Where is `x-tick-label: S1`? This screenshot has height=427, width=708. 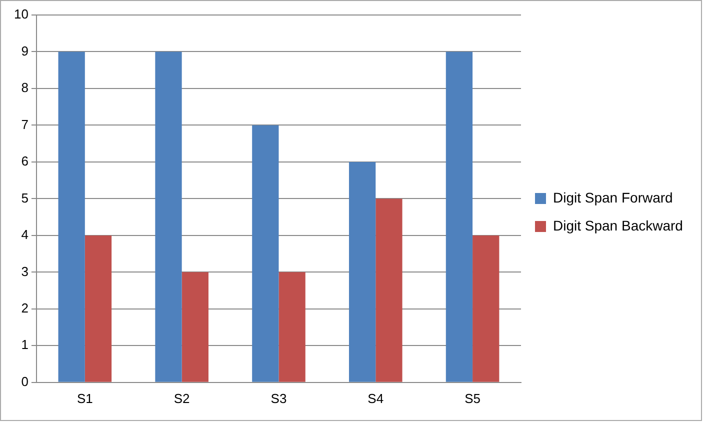
x-tick-label: S1 is located at coordinates (84, 398).